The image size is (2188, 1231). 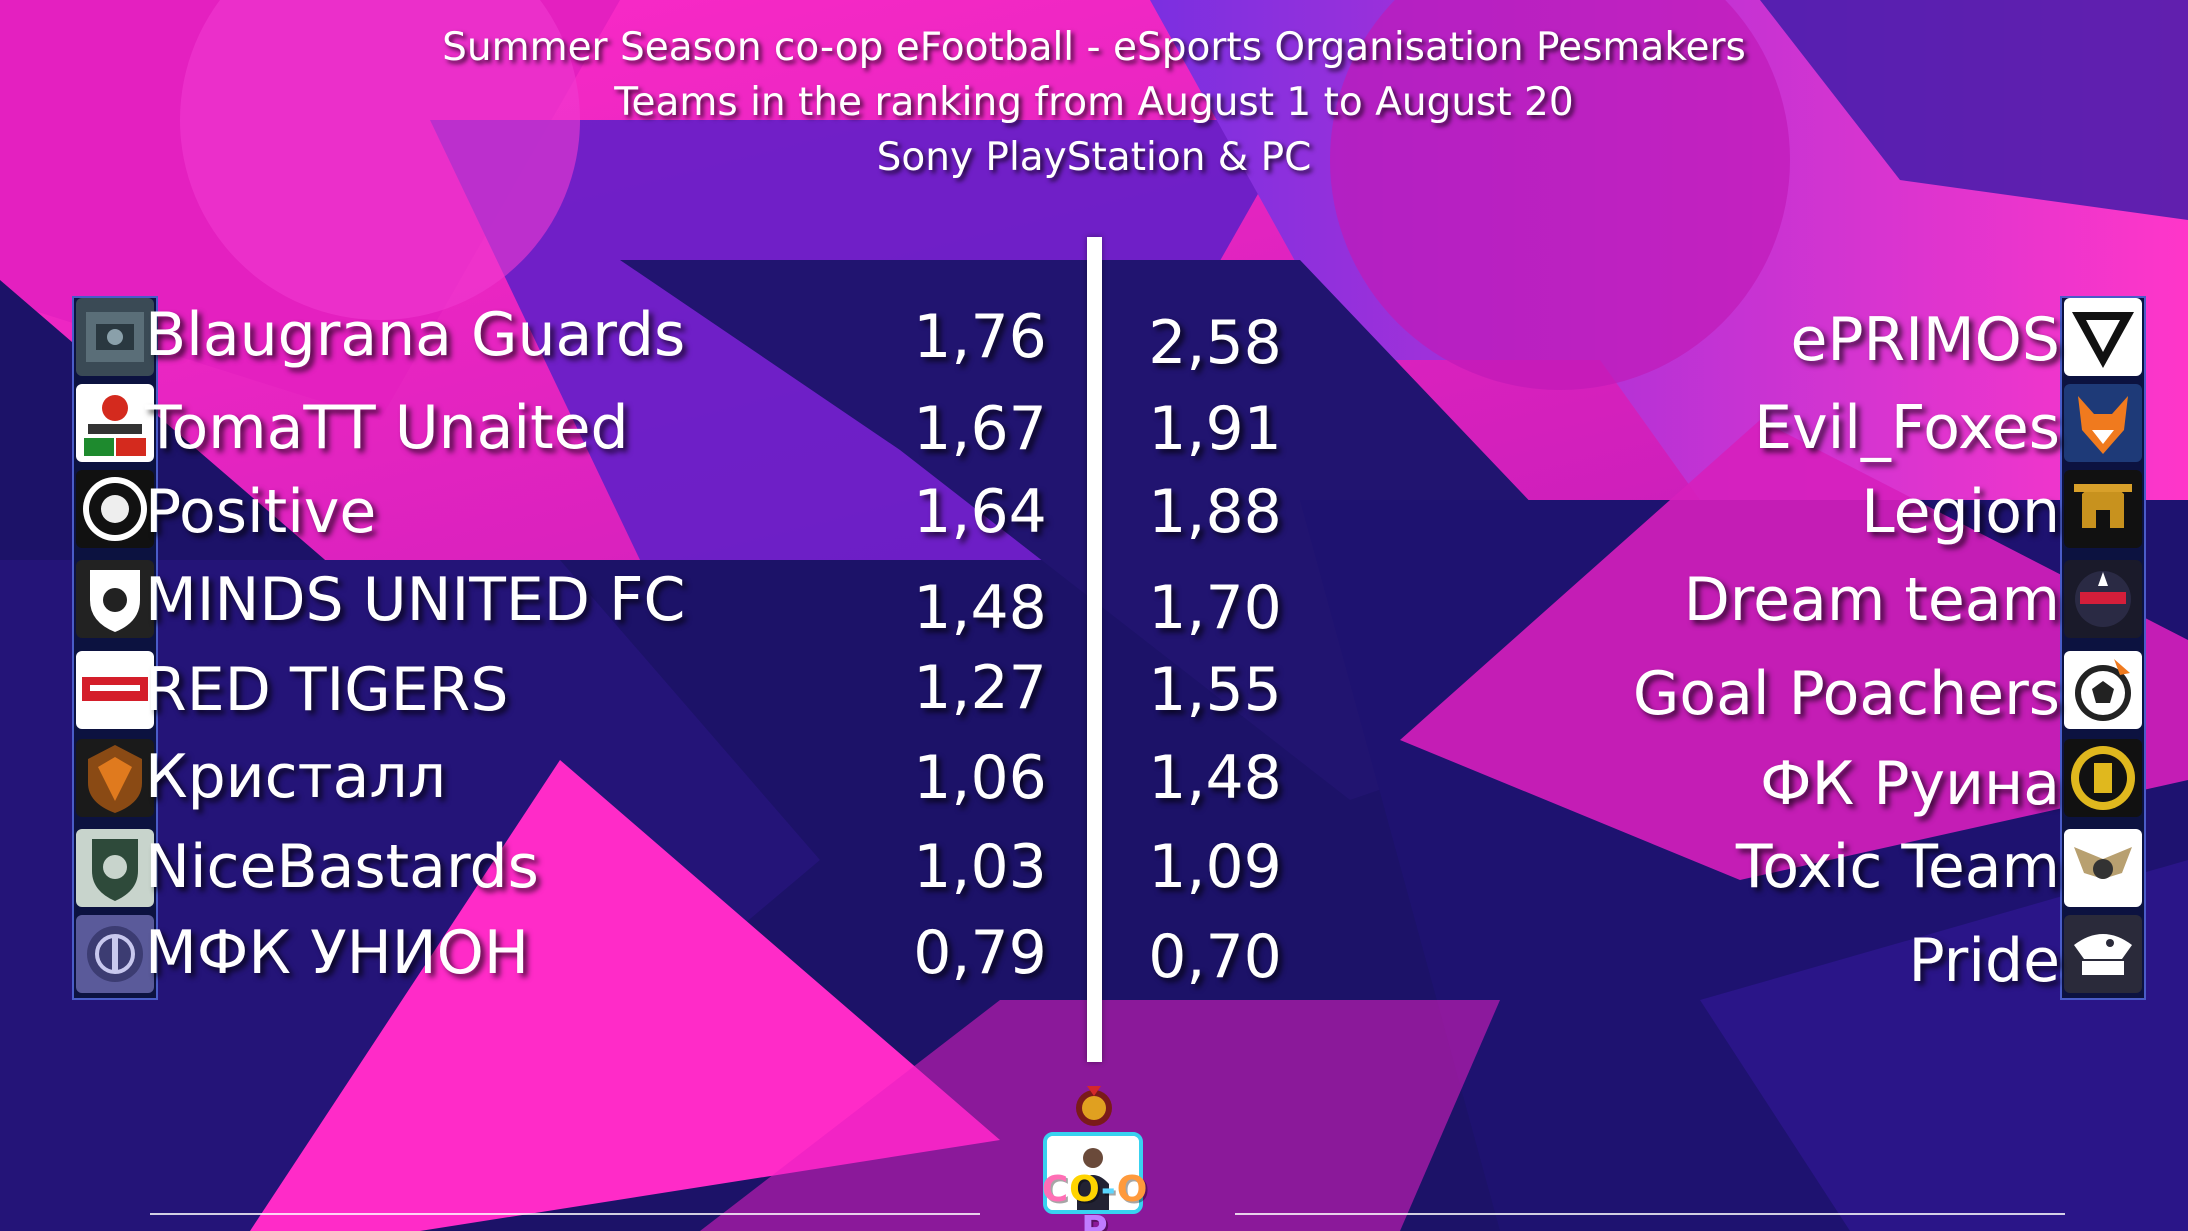 What do you see at coordinates (1897, 867) in the screenshot?
I see `right-team-name: Toxic Team` at bounding box center [1897, 867].